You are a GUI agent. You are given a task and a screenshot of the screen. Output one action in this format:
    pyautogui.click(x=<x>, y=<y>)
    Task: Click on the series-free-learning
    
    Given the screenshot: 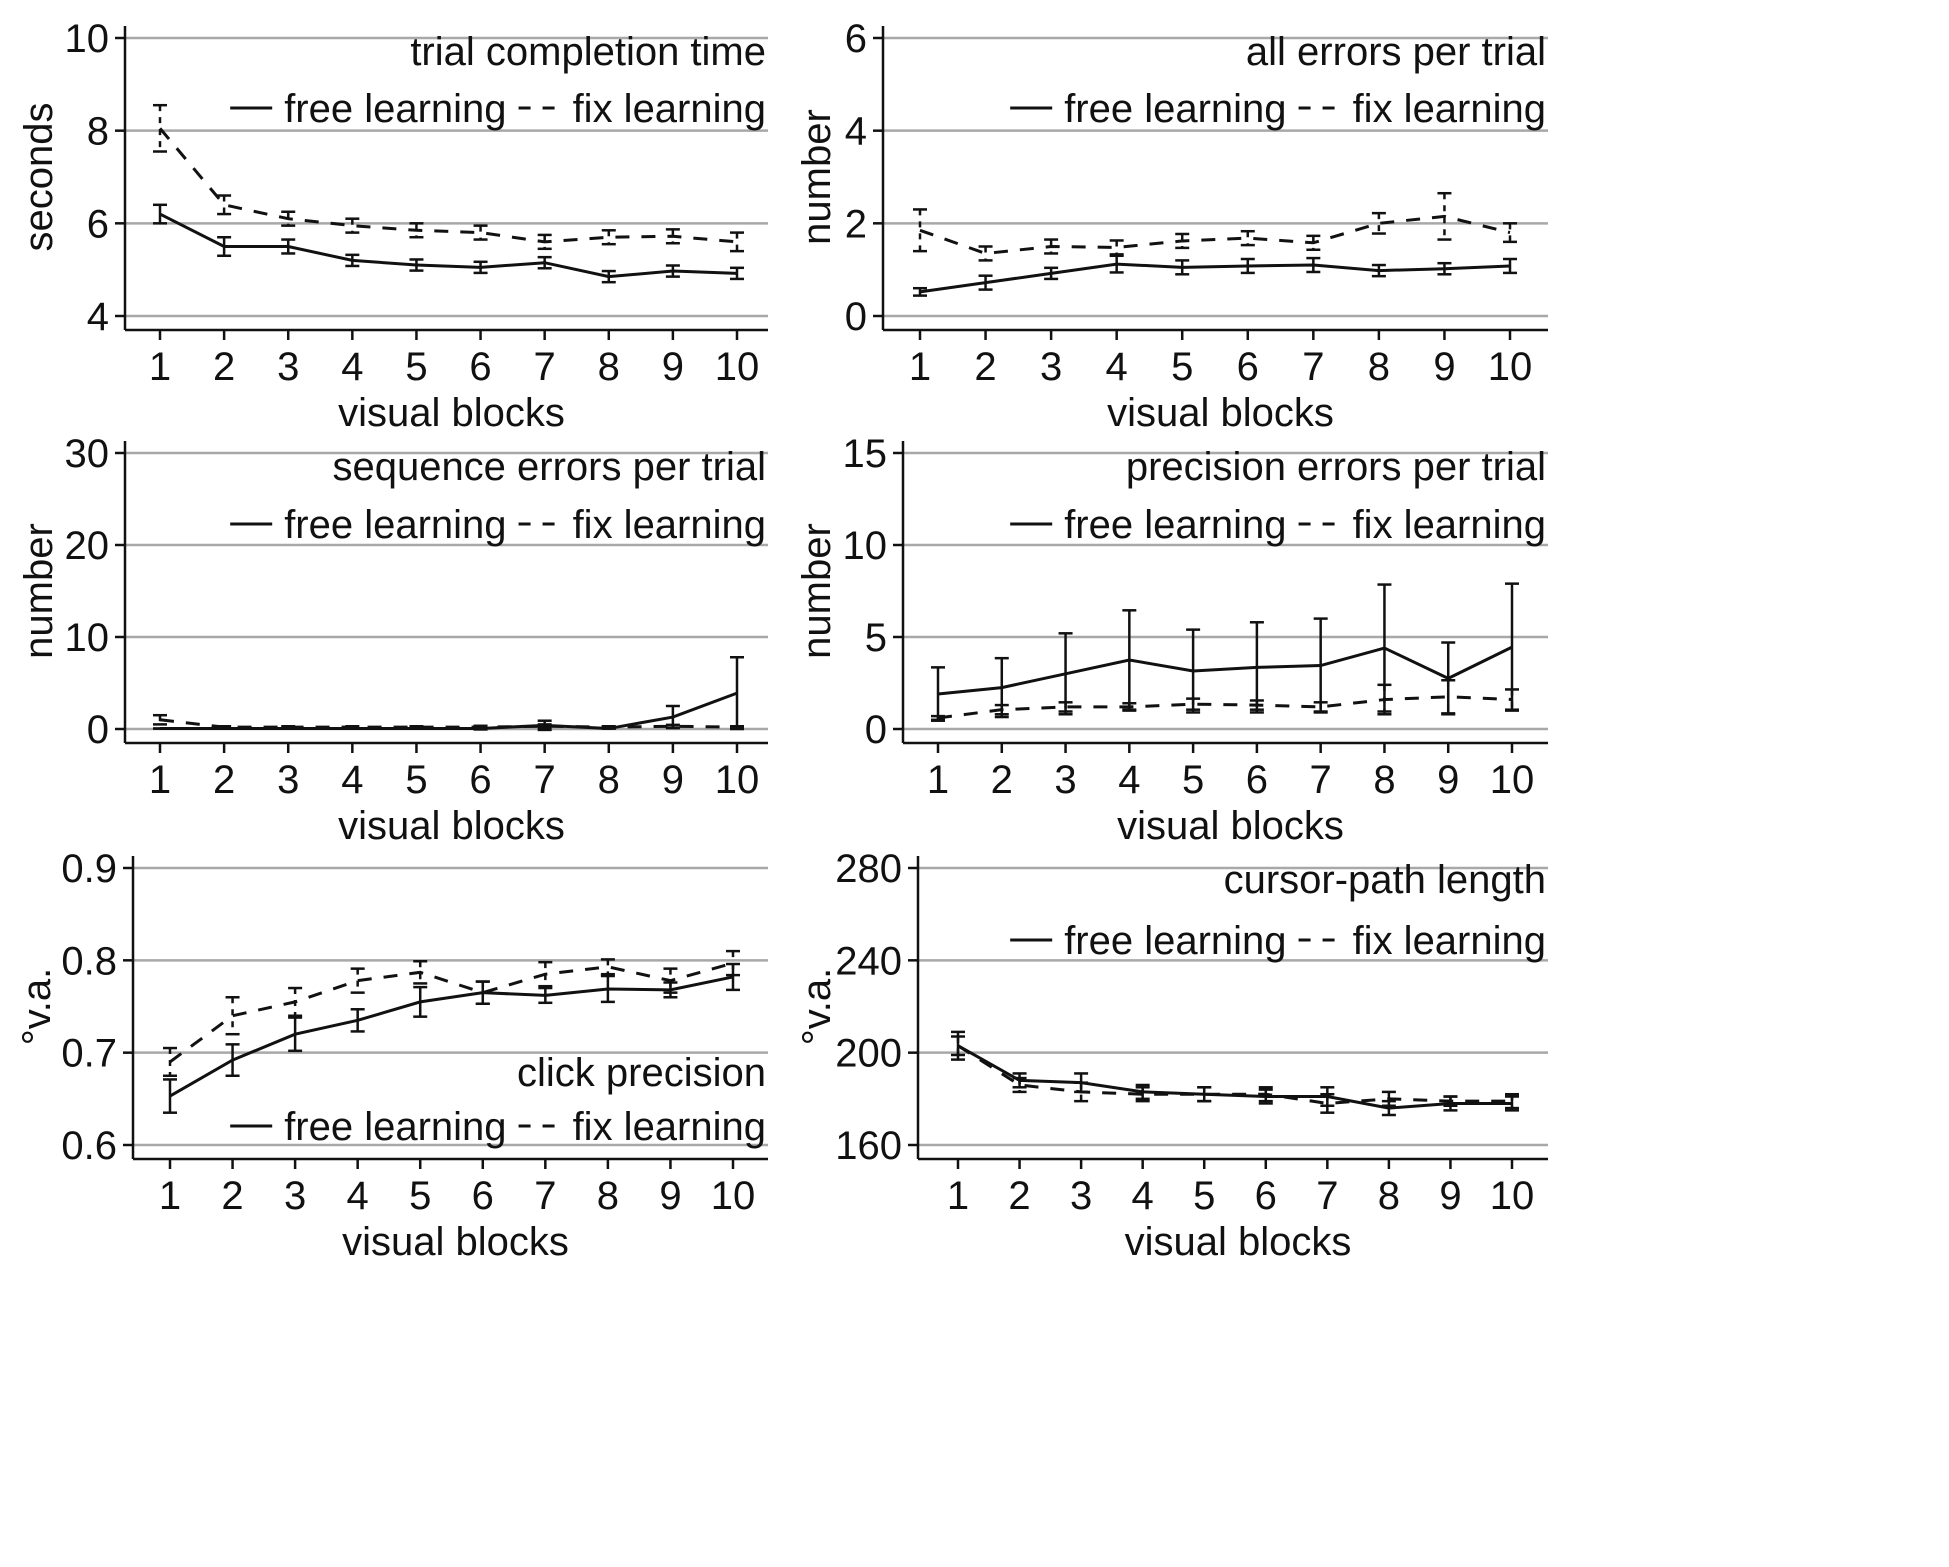 What is the action you would take?
    pyautogui.click(x=448, y=243)
    